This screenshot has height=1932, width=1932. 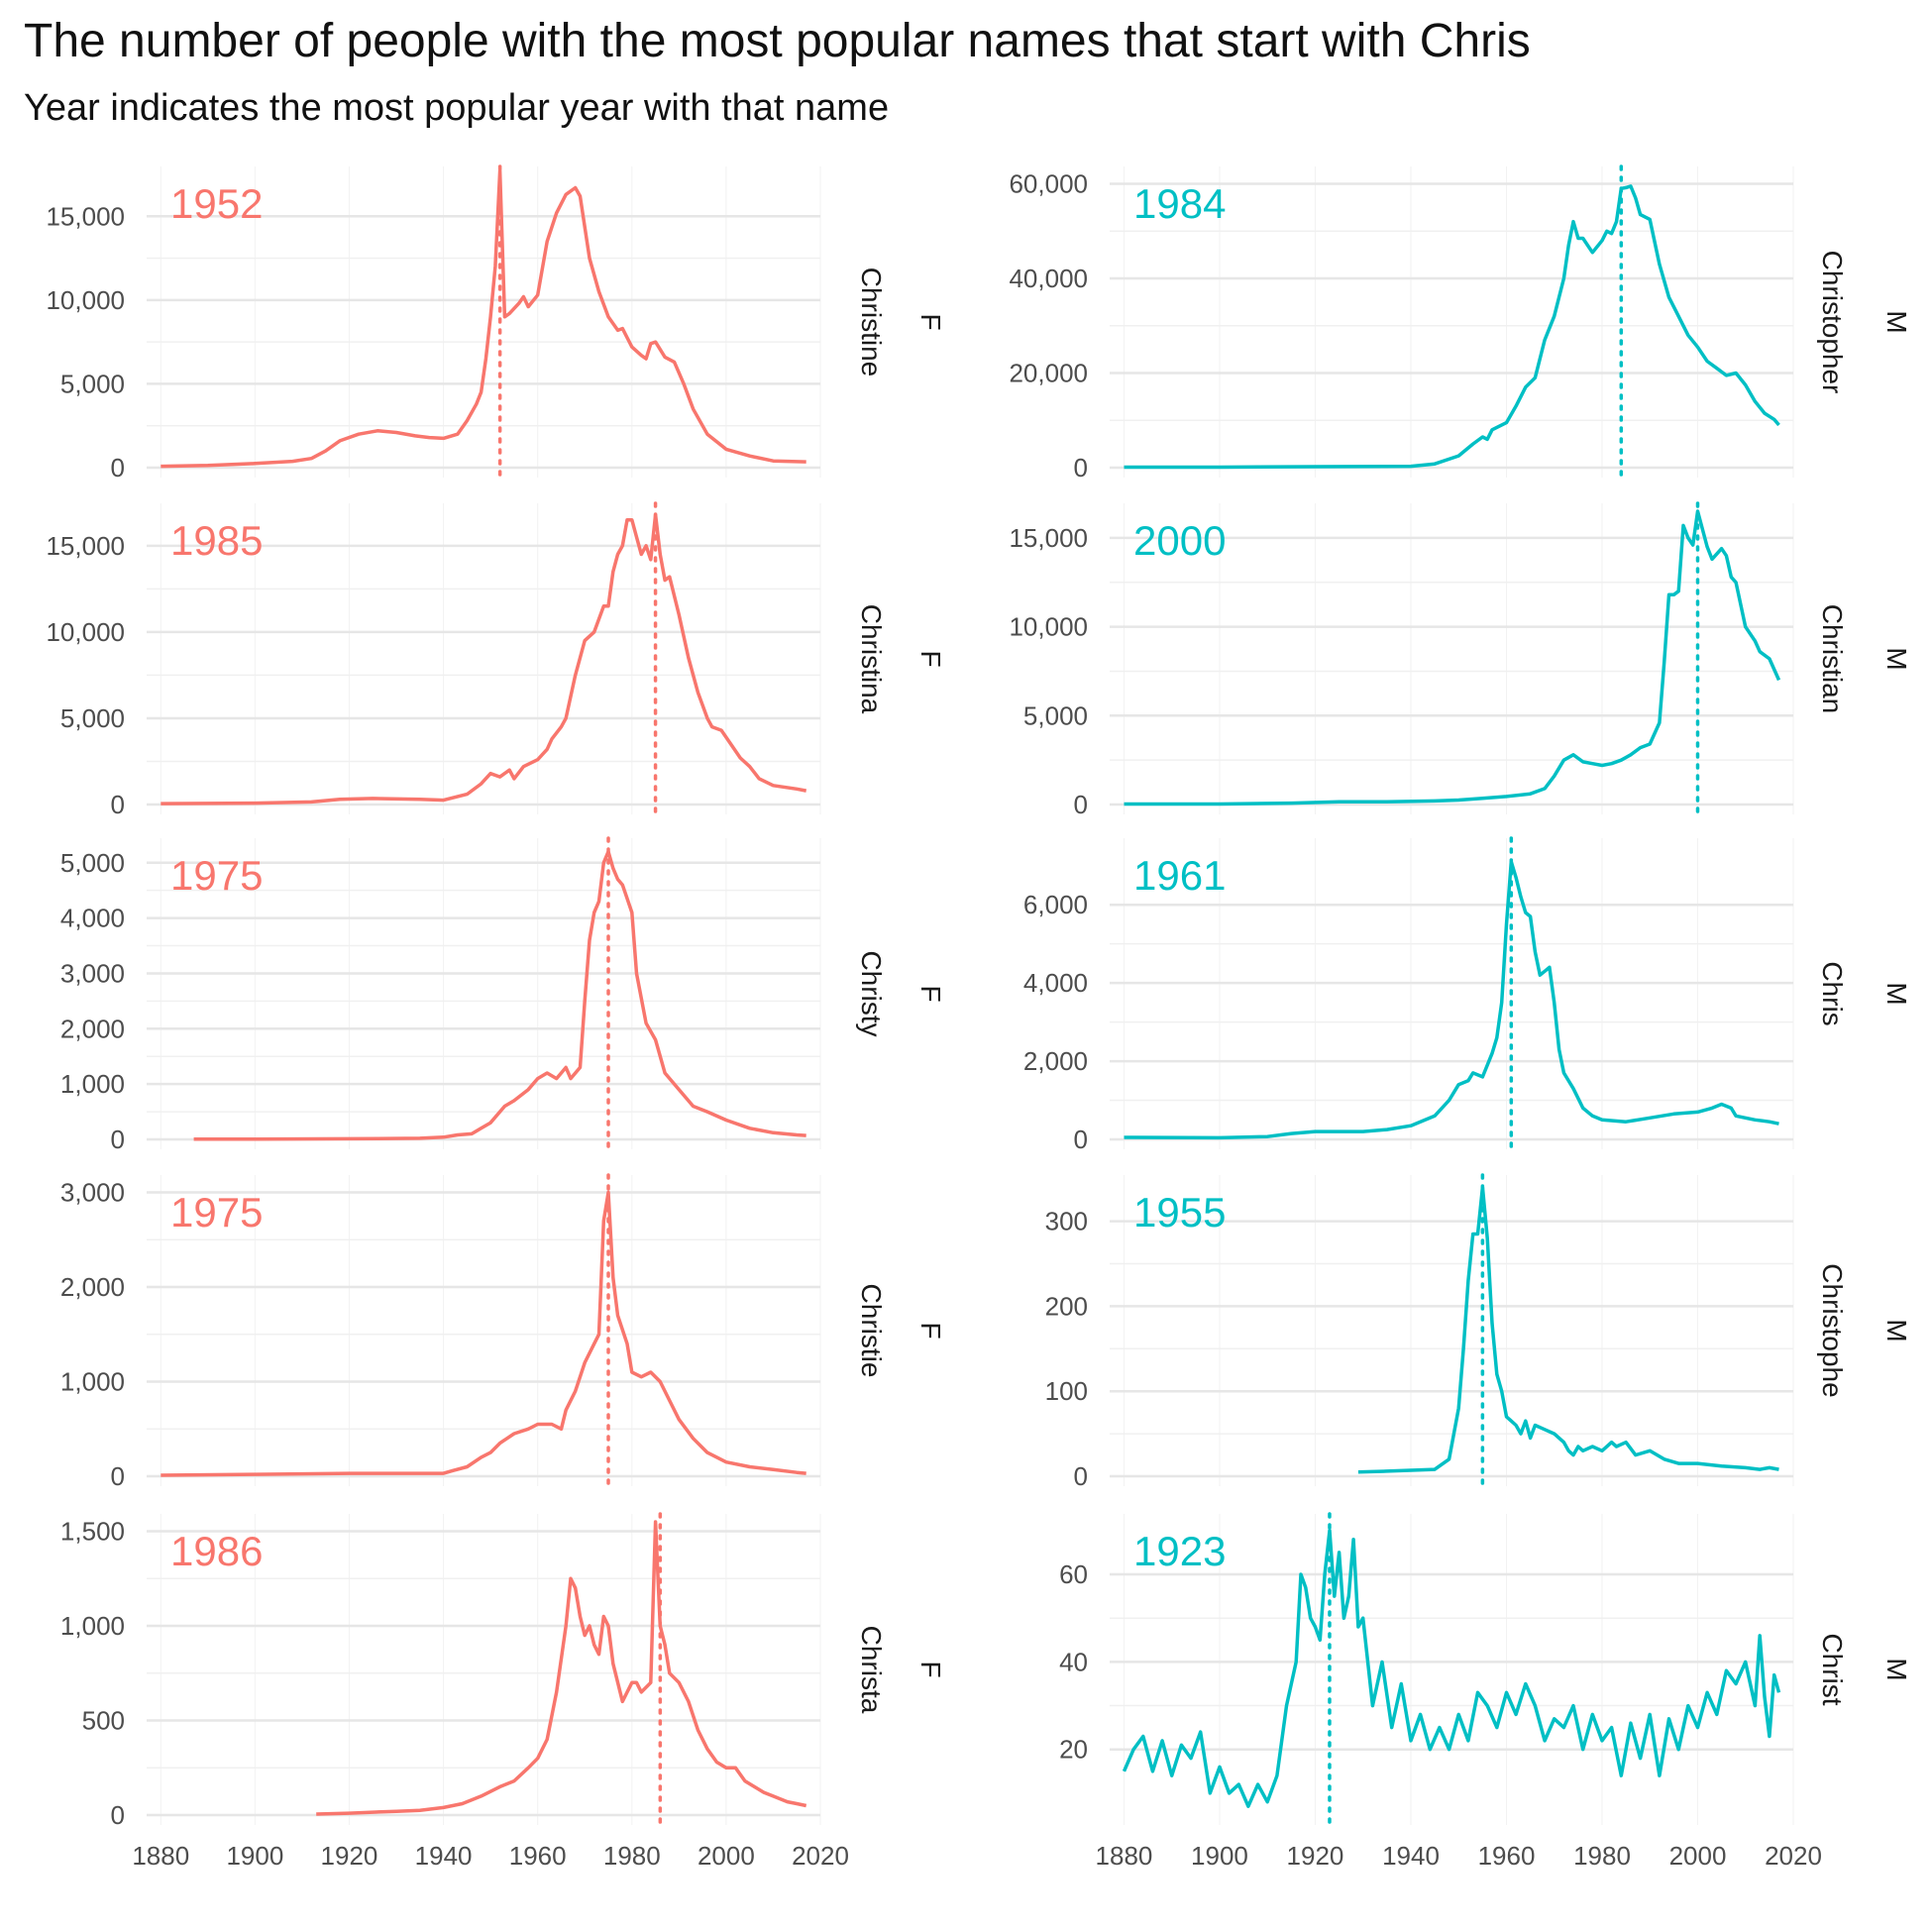 What do you see at coordinates (1066, 1391) in the screenshot?
I see `y-tick-label: 100` at bounding box center [1066, 1391].